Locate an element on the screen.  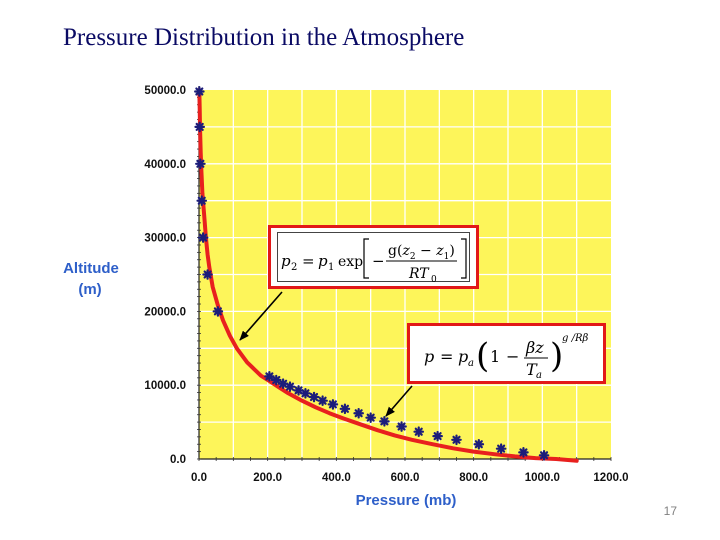
svg-text: βz is located at coordinates (534, 347).